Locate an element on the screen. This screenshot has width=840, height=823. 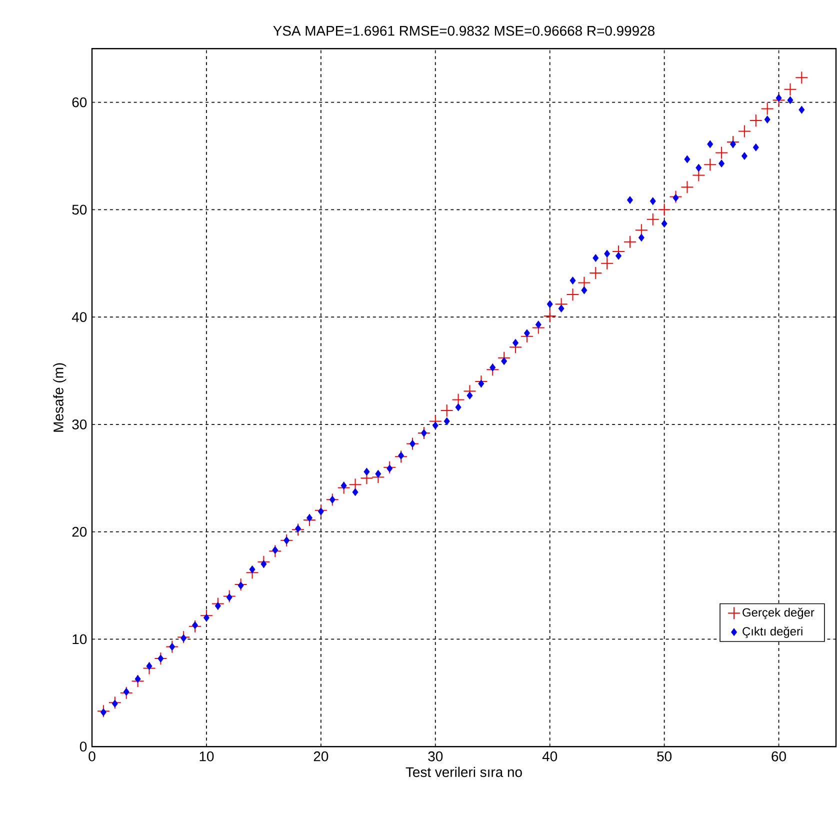
x-tick-label: 40 is located at coordinates (550, 756).